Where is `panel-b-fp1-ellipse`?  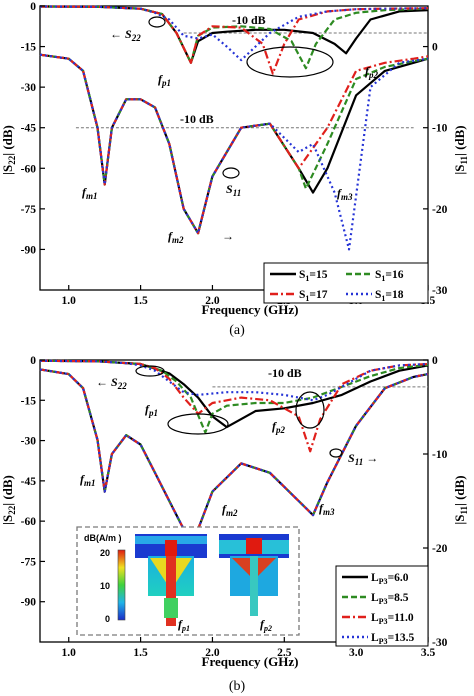 panel-b-fp1-ellipse is located at coordinates (198, 424).